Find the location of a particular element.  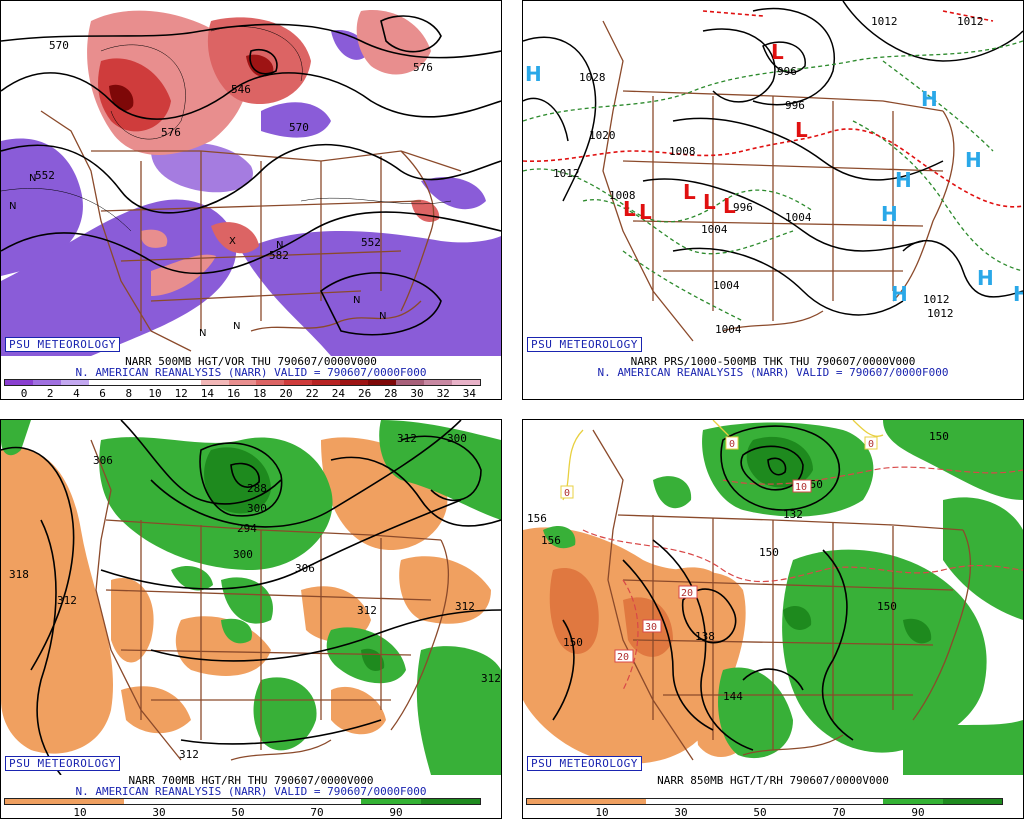

contour-label: 582 is located at coordinates (279, 255).